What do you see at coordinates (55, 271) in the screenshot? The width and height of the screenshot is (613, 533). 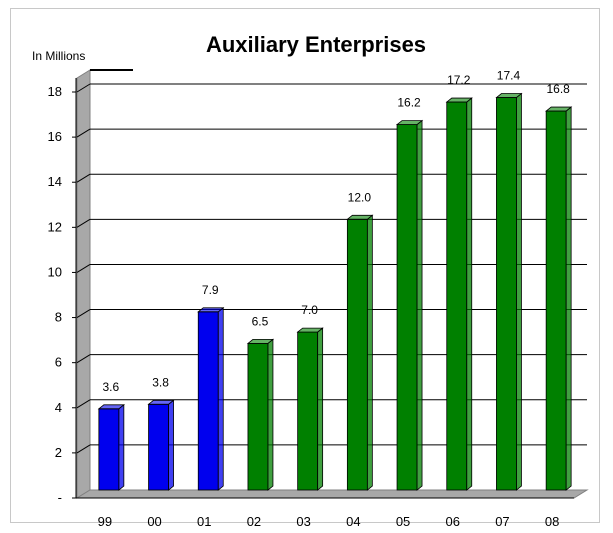 I see `y-tick-label: 10` at bounding box center [55, 271].